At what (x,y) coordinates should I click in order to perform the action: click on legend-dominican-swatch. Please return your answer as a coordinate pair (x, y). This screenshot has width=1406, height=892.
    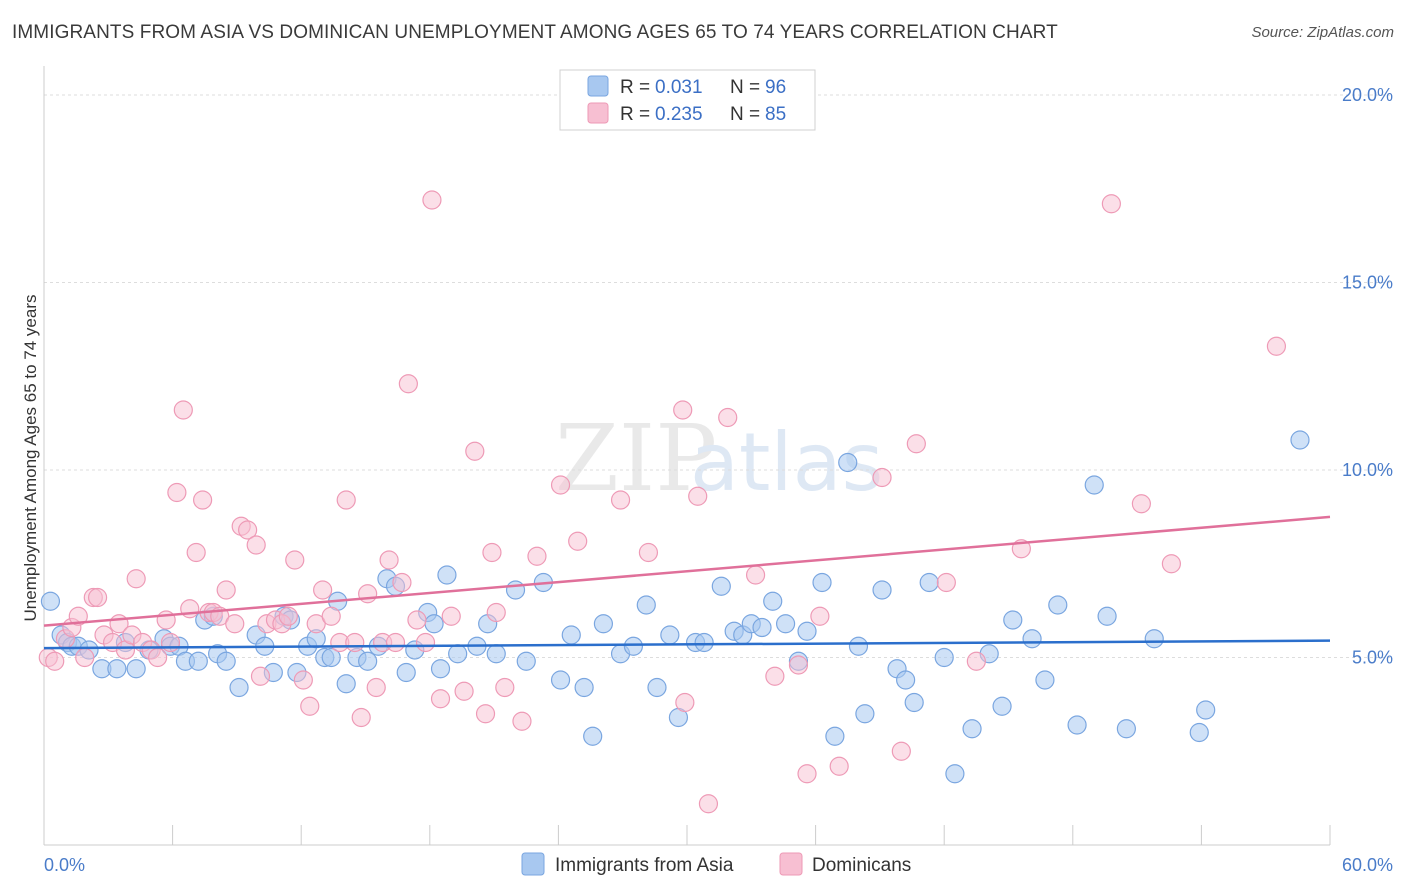
    Looking at the image, I should click on (598, 113).